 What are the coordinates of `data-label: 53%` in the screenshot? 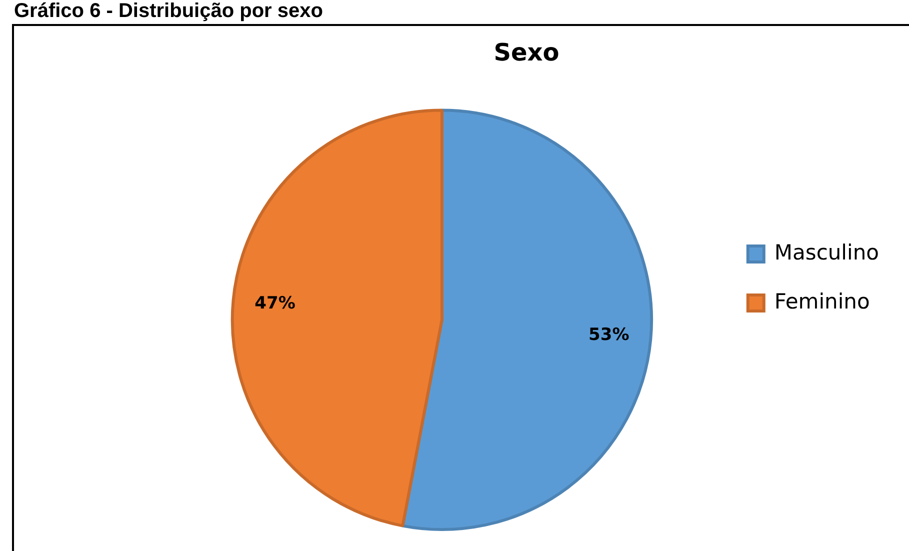 It's located at (609, 335).